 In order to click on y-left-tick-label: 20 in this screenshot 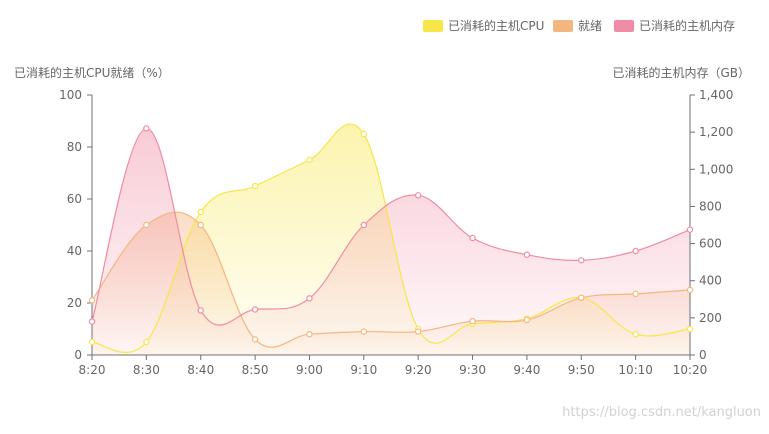, I will do `click(74, 303)`.